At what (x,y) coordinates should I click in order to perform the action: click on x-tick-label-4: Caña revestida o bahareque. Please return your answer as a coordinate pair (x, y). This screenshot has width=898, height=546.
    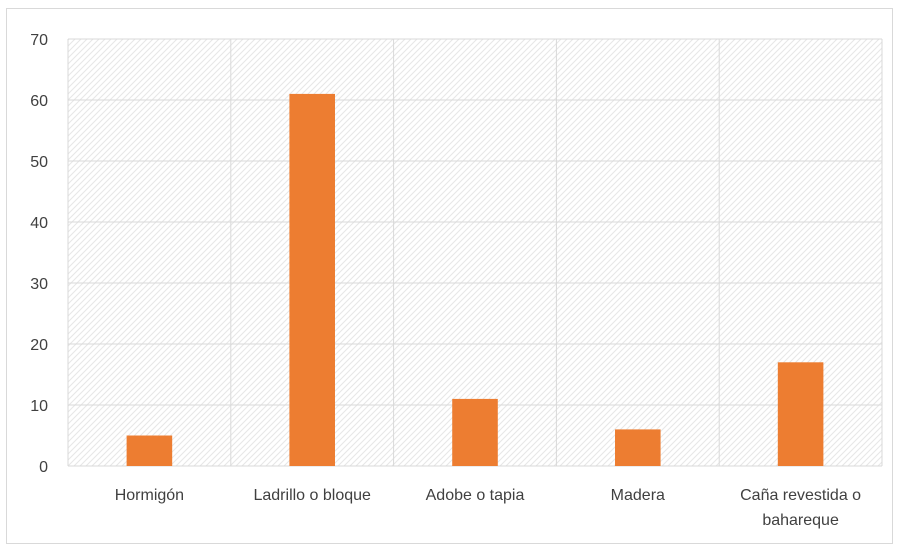
    Looking at the image, I should click on (800, 508).